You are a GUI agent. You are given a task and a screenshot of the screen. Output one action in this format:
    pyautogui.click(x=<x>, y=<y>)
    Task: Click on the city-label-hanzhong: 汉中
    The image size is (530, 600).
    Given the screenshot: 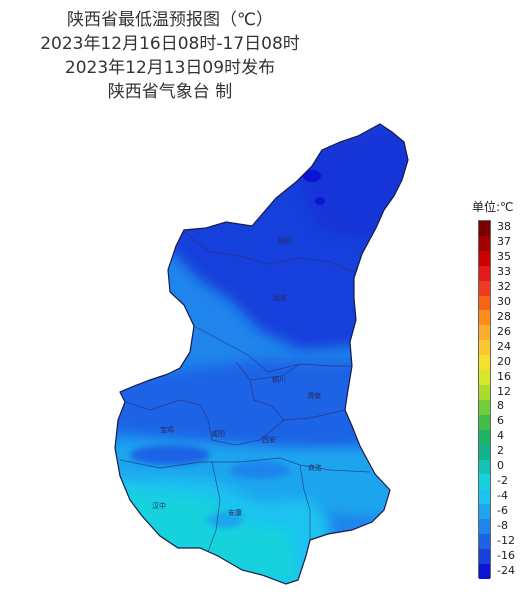 What is the action you would take?
    pyautogui.click(x=159, y=505)
    